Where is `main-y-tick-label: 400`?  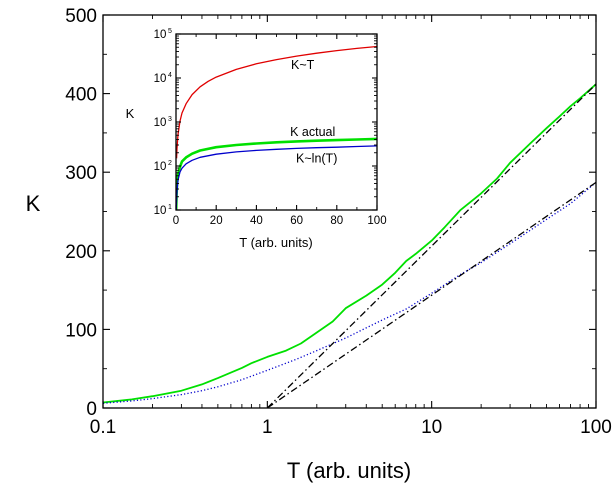 main-y-tick-label: 400 is located at coordinates (81, 95).